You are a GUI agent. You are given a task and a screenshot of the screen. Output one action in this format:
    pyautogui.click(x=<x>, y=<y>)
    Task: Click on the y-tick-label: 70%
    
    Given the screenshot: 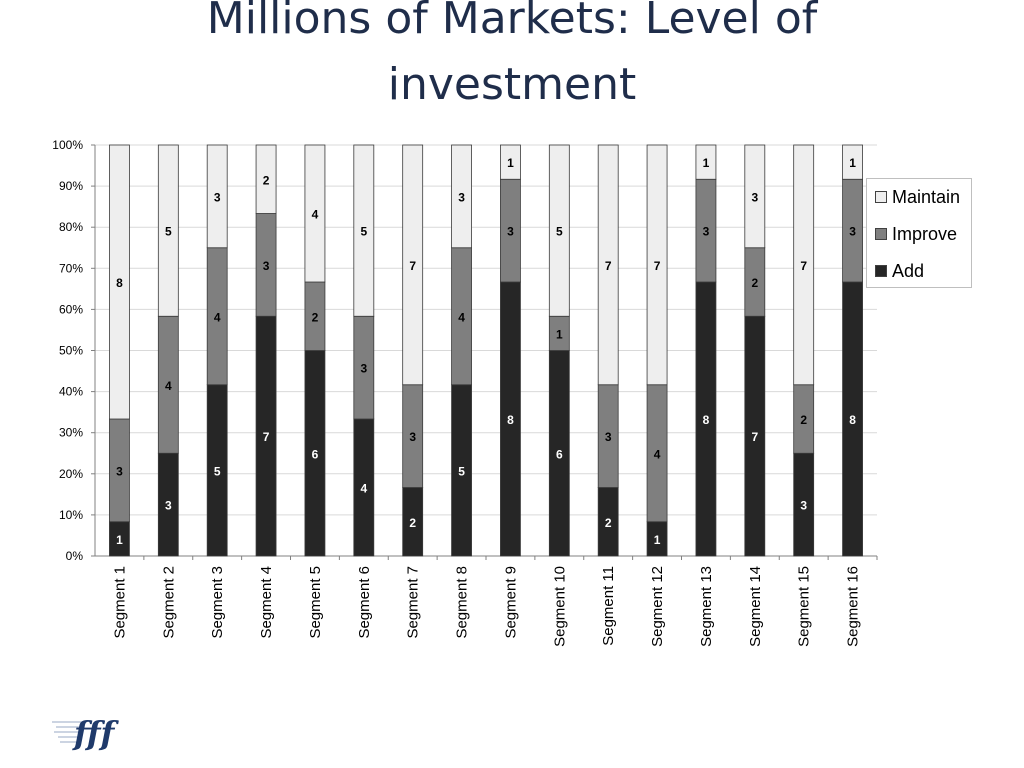 What is the action you would take?
    pyautogui.click(x=71, y=268)
    